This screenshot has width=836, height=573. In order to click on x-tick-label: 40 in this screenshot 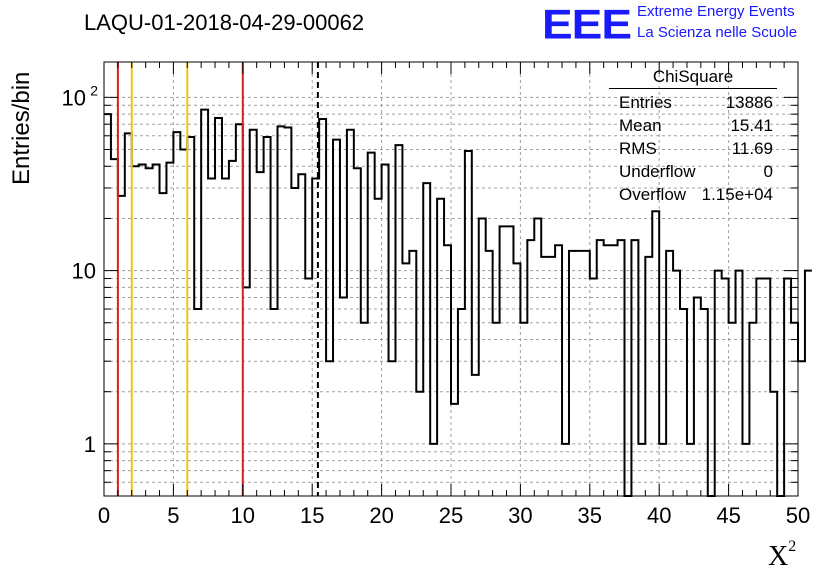, I will do `click(659, 515)`.